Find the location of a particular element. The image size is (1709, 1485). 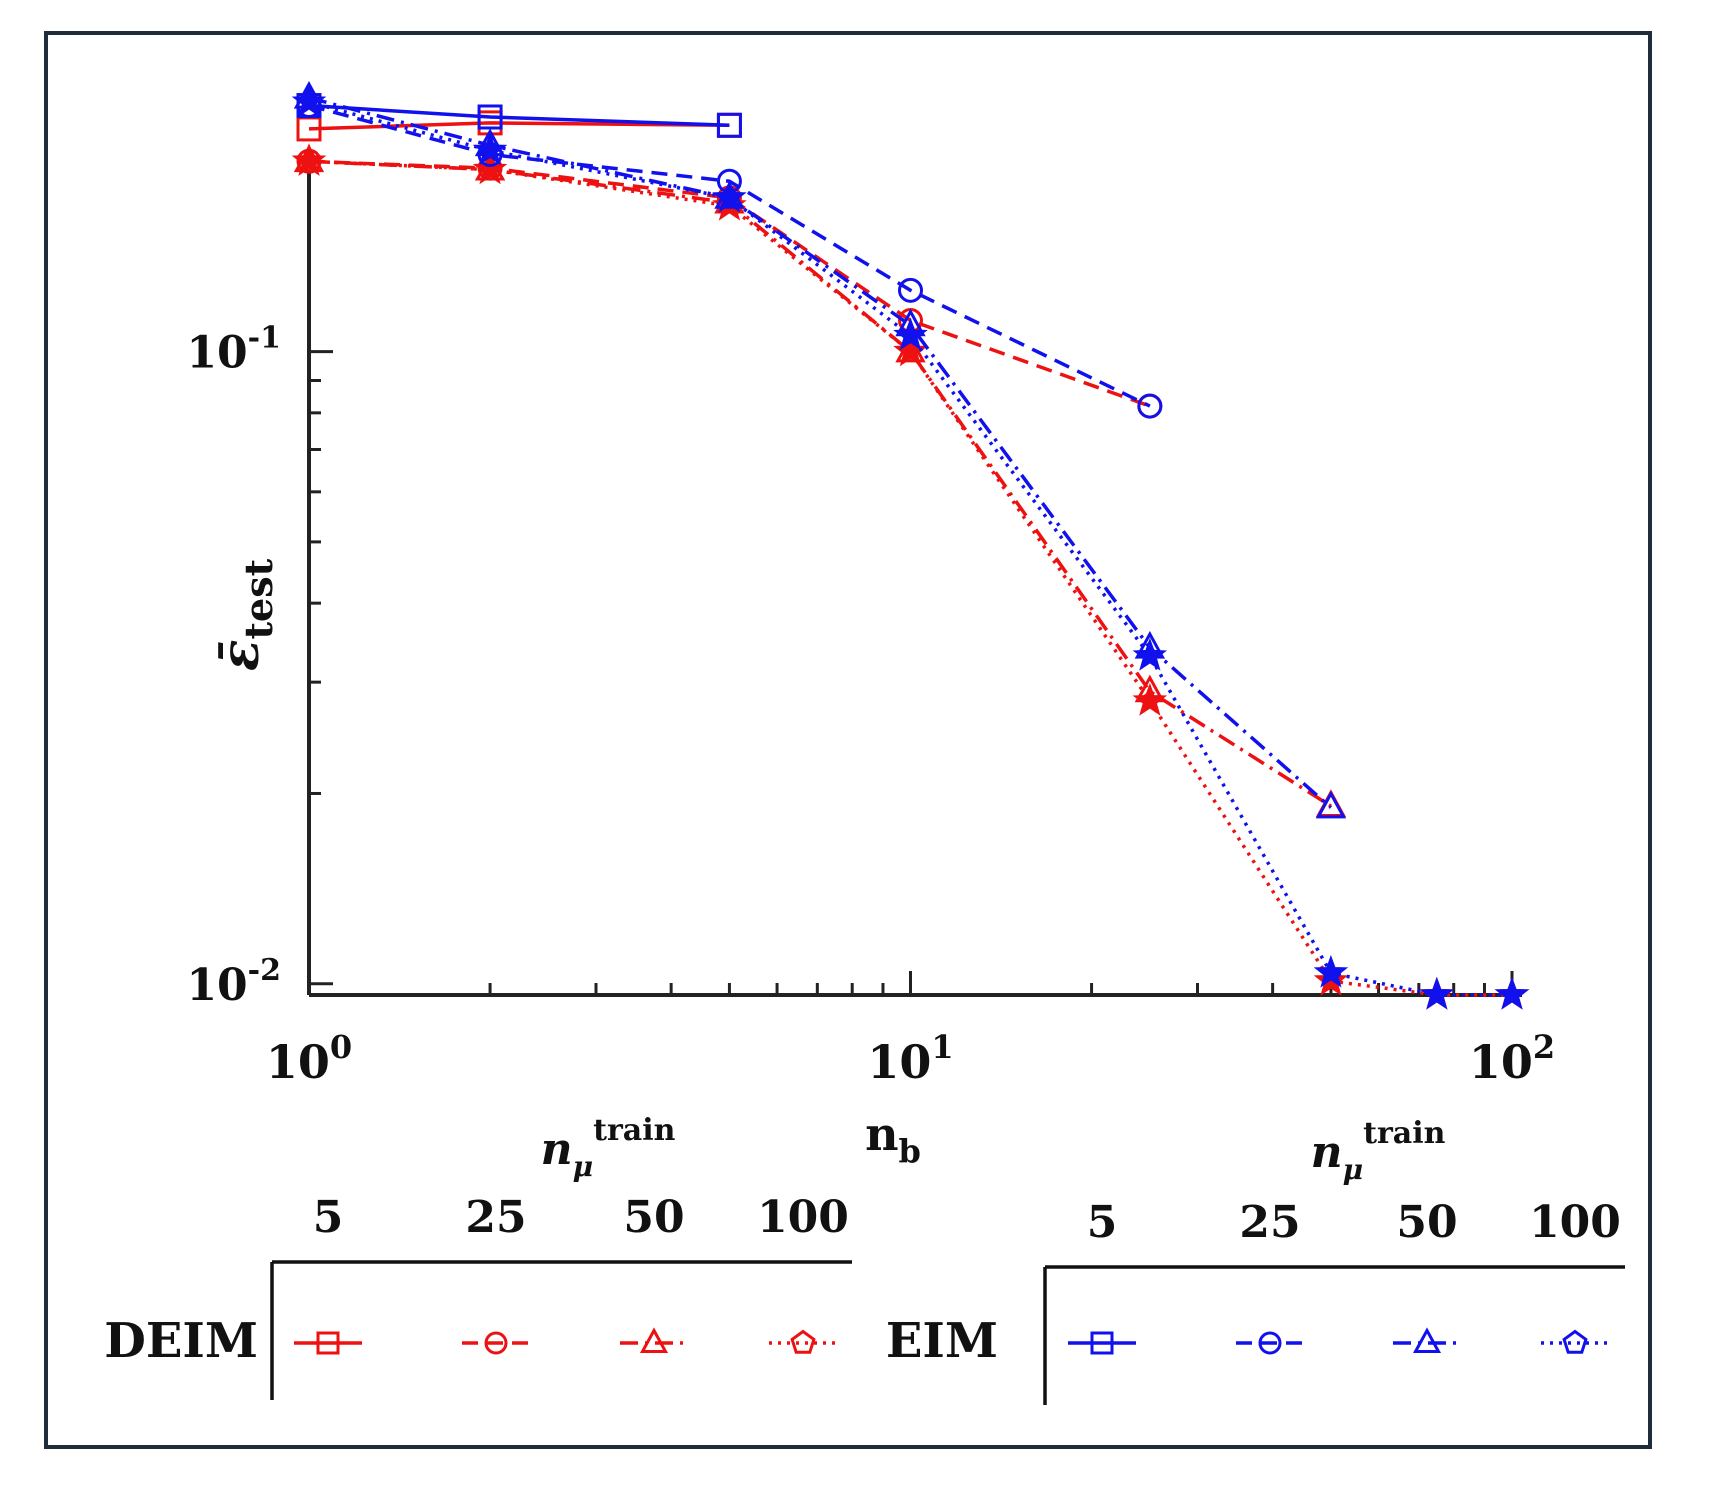

x-tick-label: 102 is located at coordinates (1512, 1058).